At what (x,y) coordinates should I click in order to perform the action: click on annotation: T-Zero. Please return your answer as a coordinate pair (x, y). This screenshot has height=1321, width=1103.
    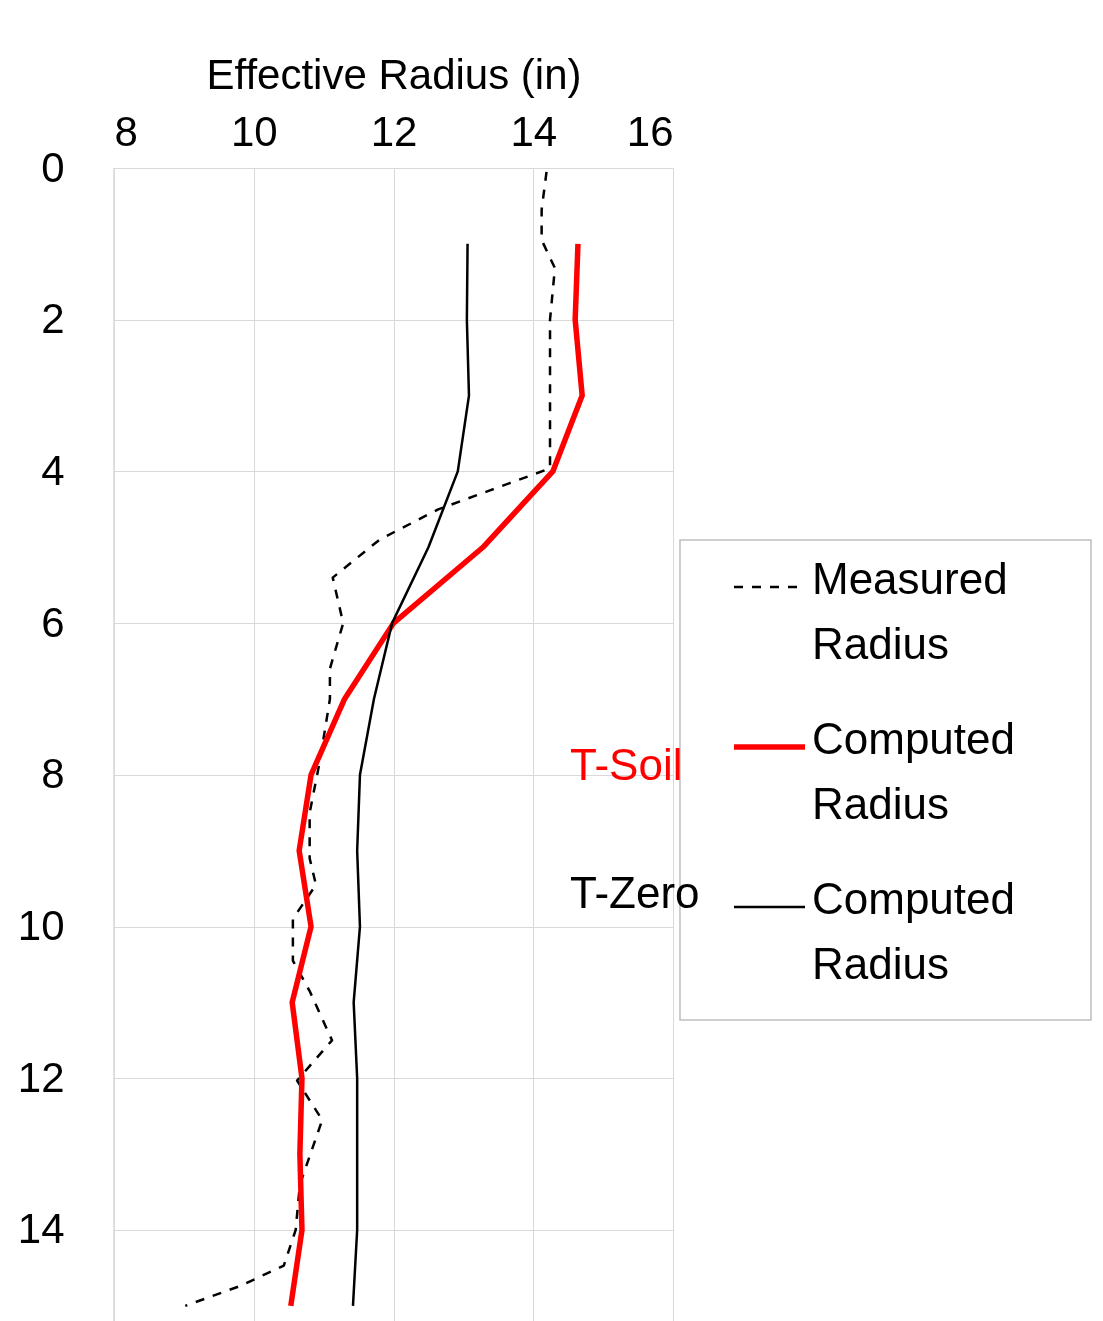
    Looking at the image, I should click on (635, 892).